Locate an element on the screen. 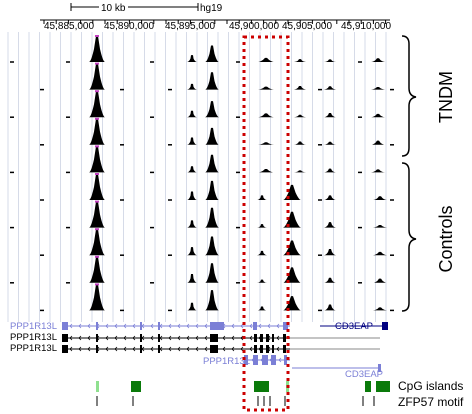 The height and width of the screenshot is (414, 472). controls-label: Controls is located at coordinates (446, 238).